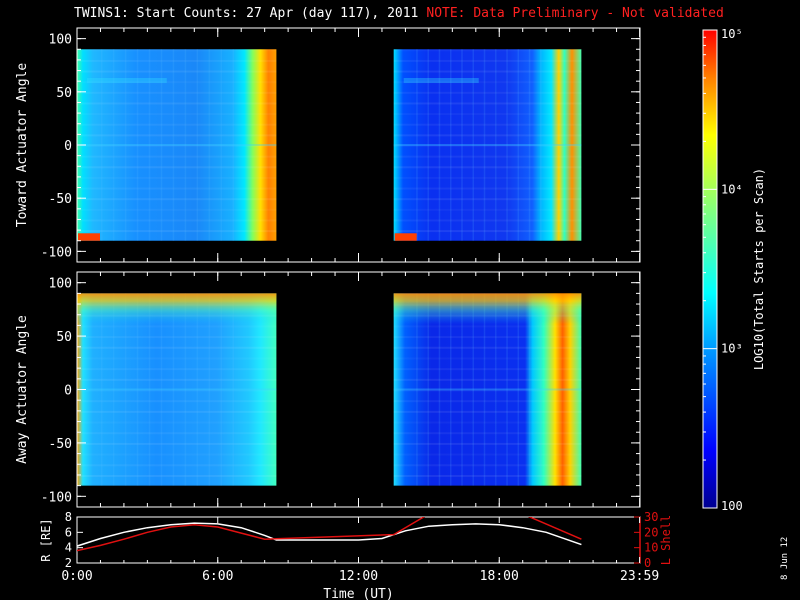 This screenshot has width=800, height=600. What do you see at coordinates (651, 548) in the screenshot?
I see `orbit-right-ytick-label: 10` at bounding box center [651, 548].